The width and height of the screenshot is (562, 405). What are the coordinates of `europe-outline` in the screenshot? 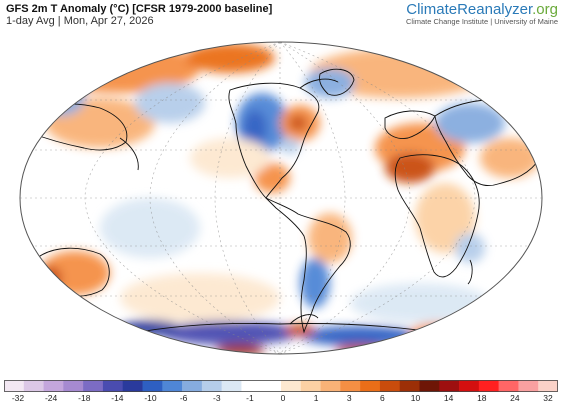 It's located at (410, 124).